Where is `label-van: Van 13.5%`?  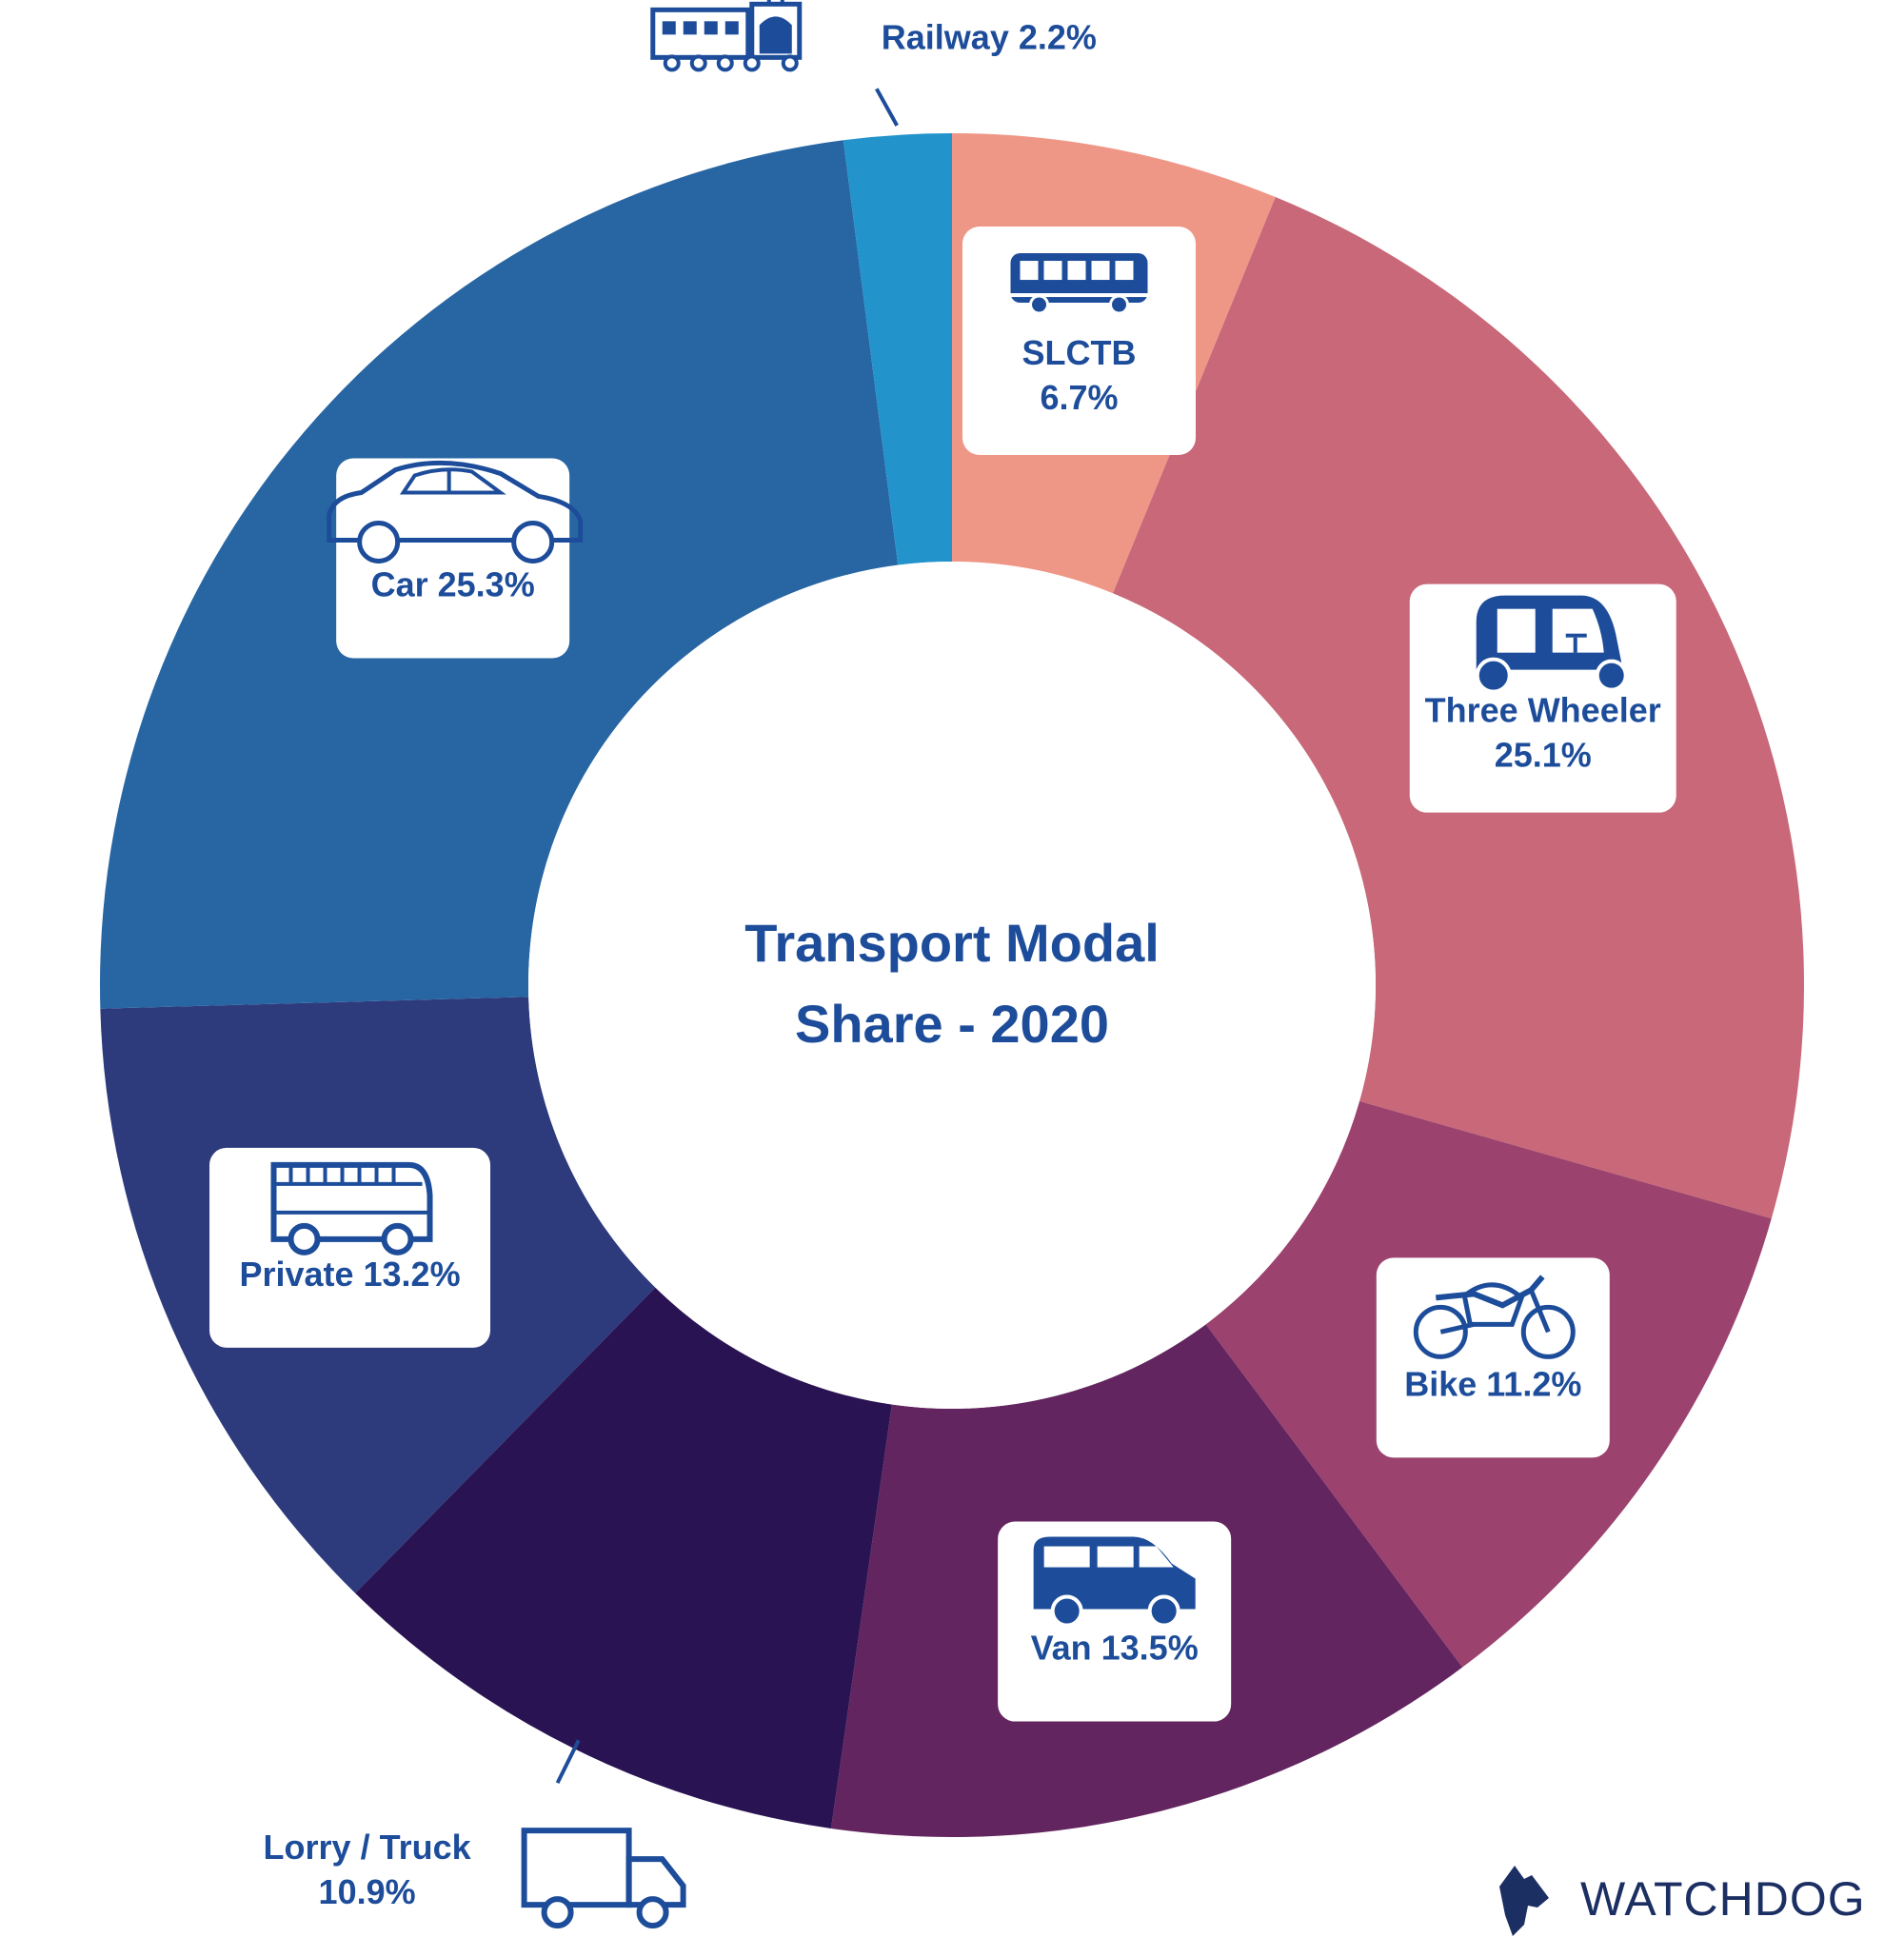
label-van: Van 13.5% is located at coordinates (1115, 1621).